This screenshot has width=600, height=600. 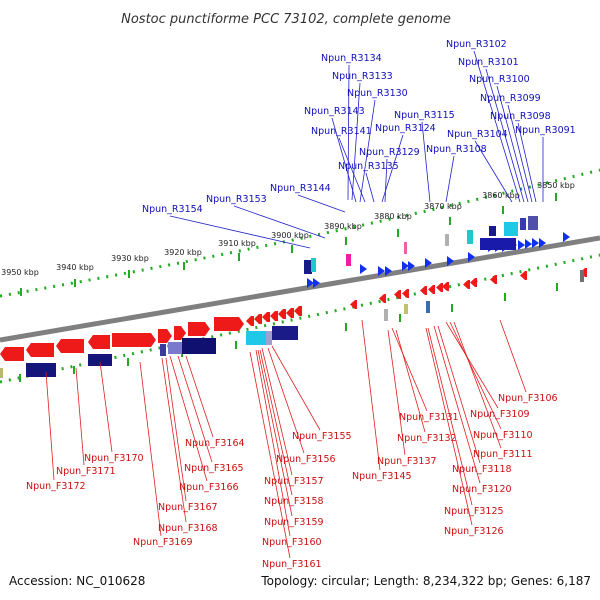 I want to click on kbp-label-3920-kbp: 3920 kbp, so click(x=183, y=252).